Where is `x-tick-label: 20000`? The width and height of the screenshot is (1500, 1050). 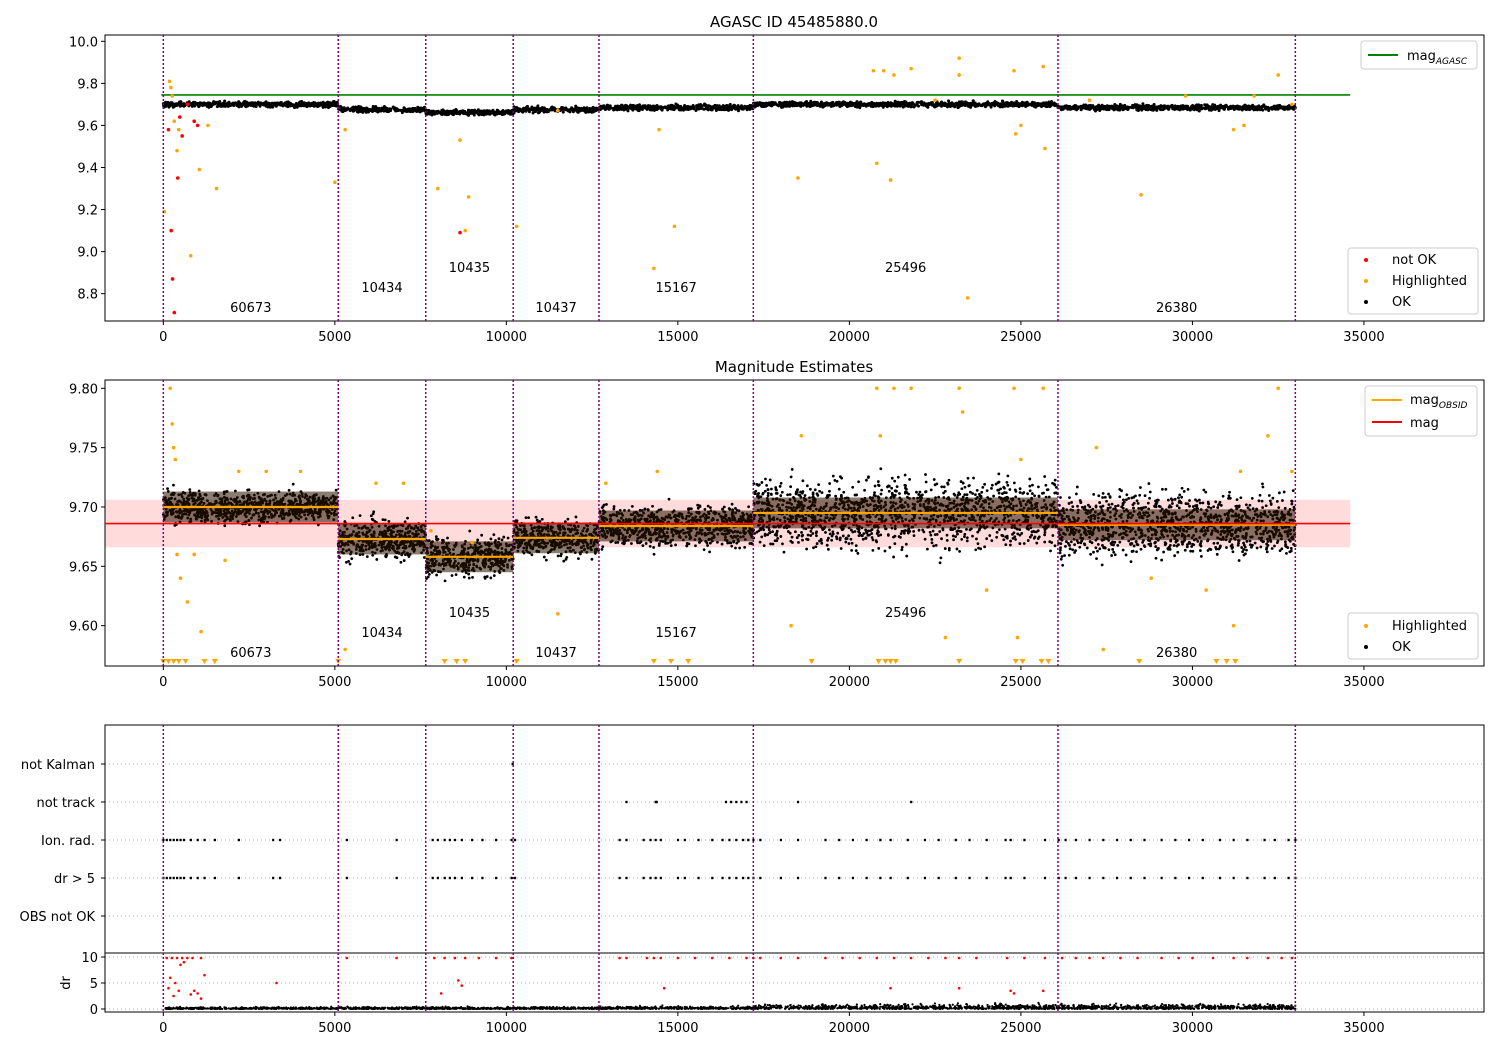
x-tick-label: 20000 is located at coordinates (849, 337).